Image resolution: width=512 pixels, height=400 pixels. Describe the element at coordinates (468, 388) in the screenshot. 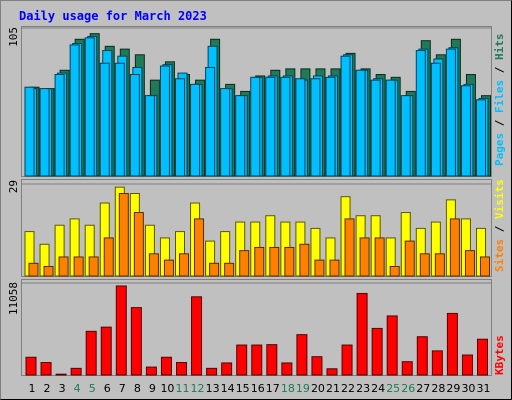

I see `day-label-30: 30` at that location.